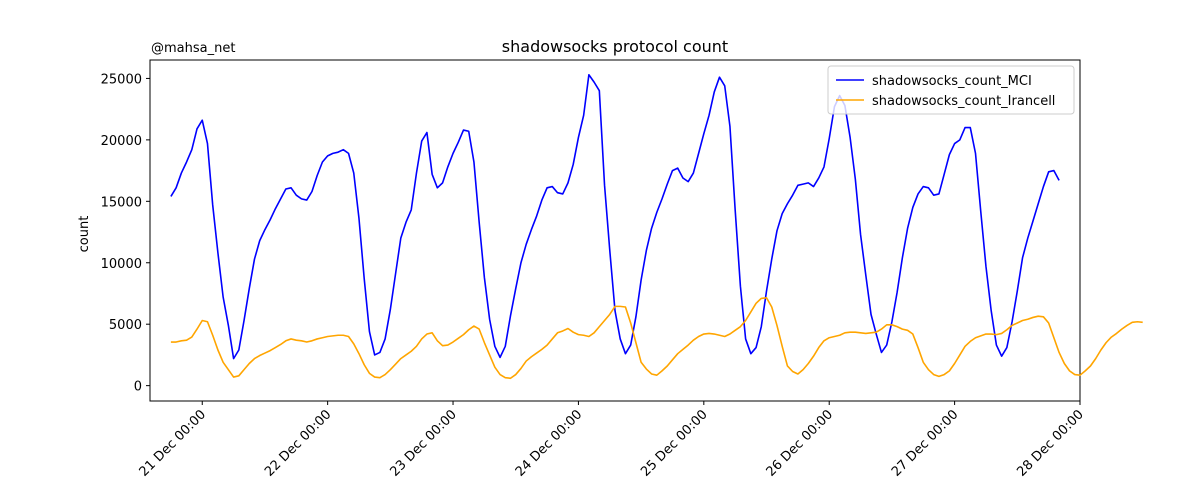  What do you see at coordinates (121, 79) in the screenshot?
I see `y-tick-label: 25000` at bounding box center [121, 79].